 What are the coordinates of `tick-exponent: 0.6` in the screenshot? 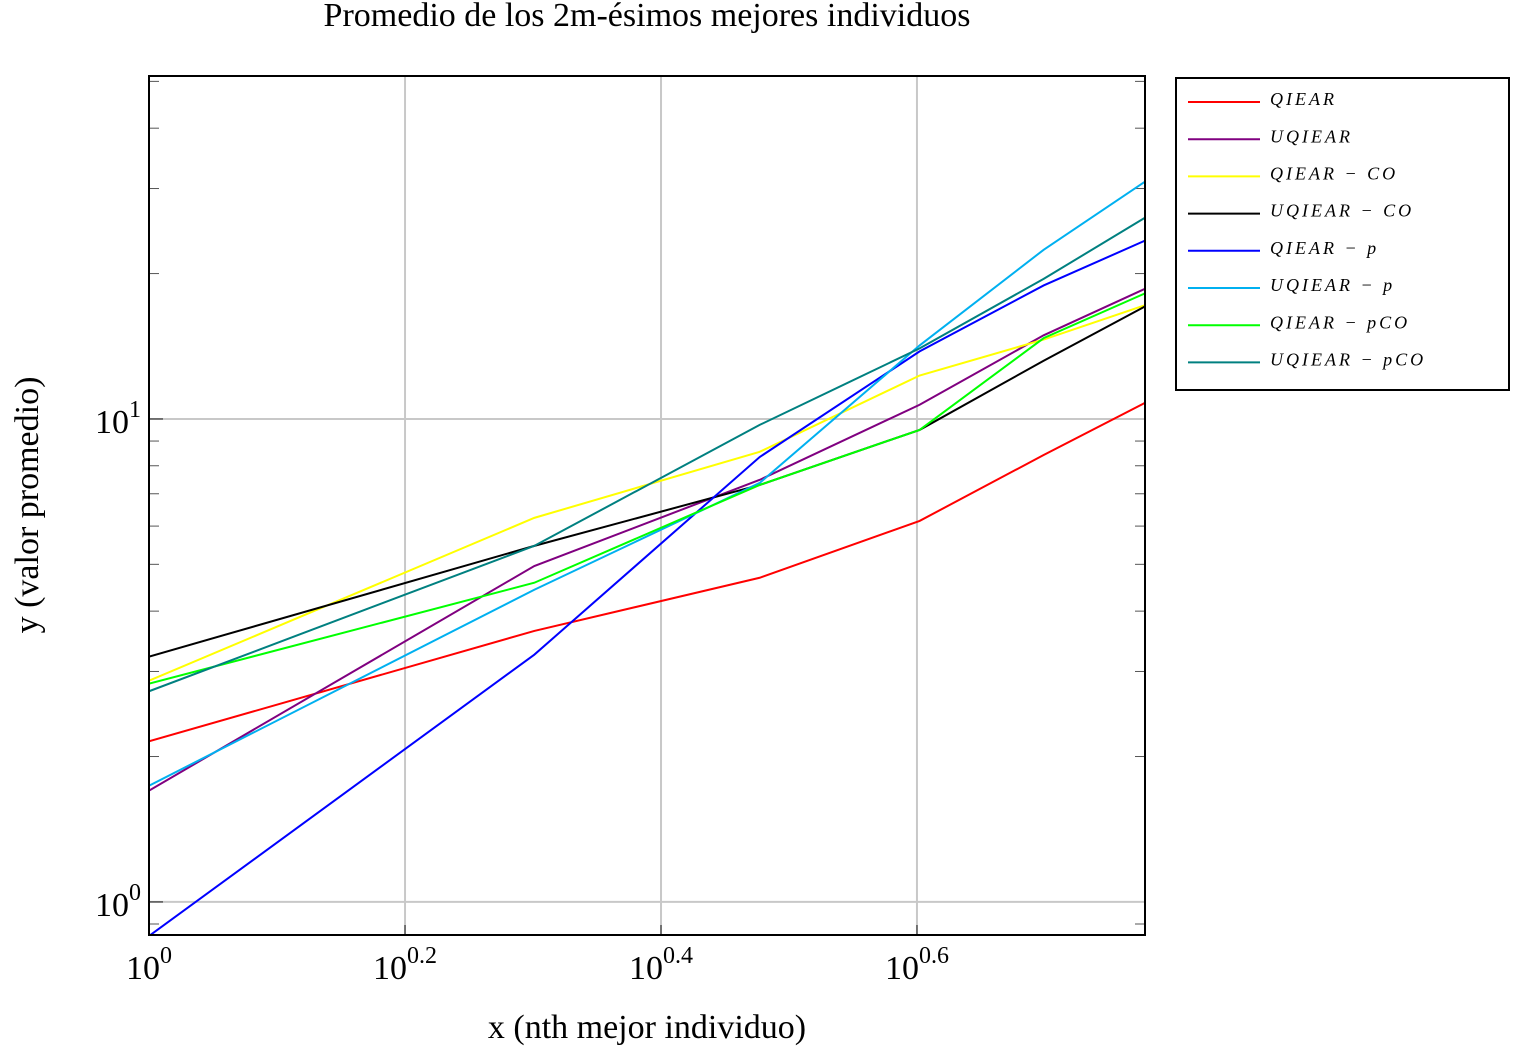 It's located at (934, 956).